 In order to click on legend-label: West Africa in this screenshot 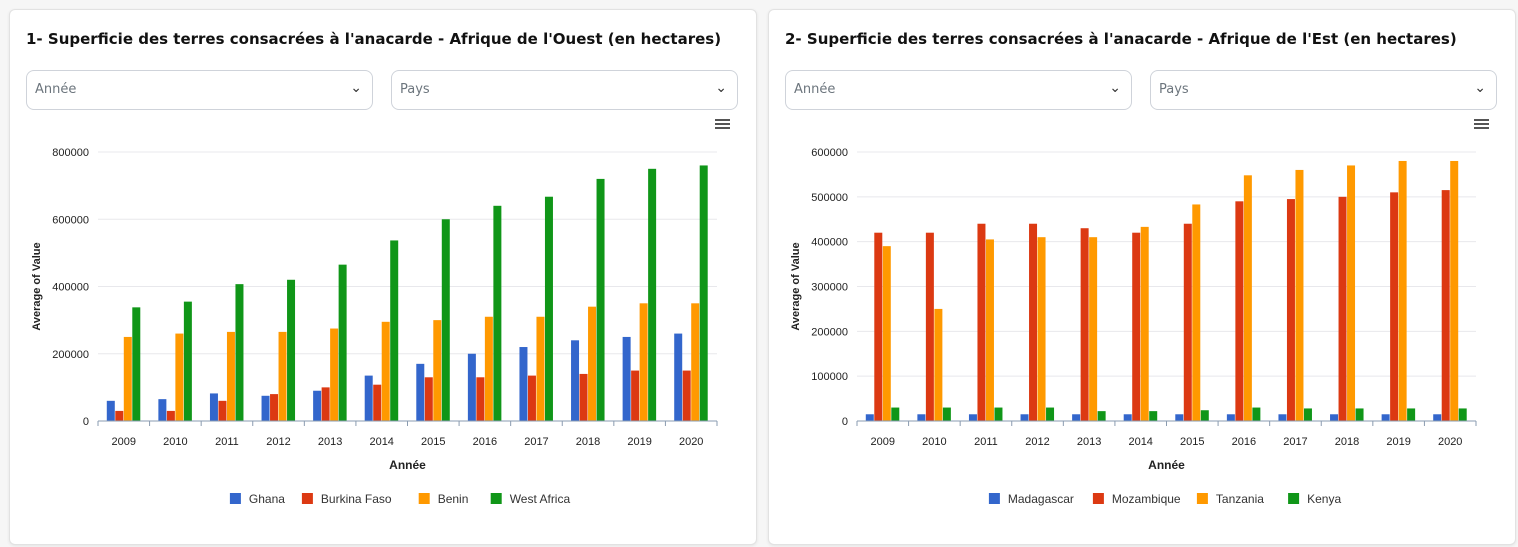, I will do `click(540, 499)`.